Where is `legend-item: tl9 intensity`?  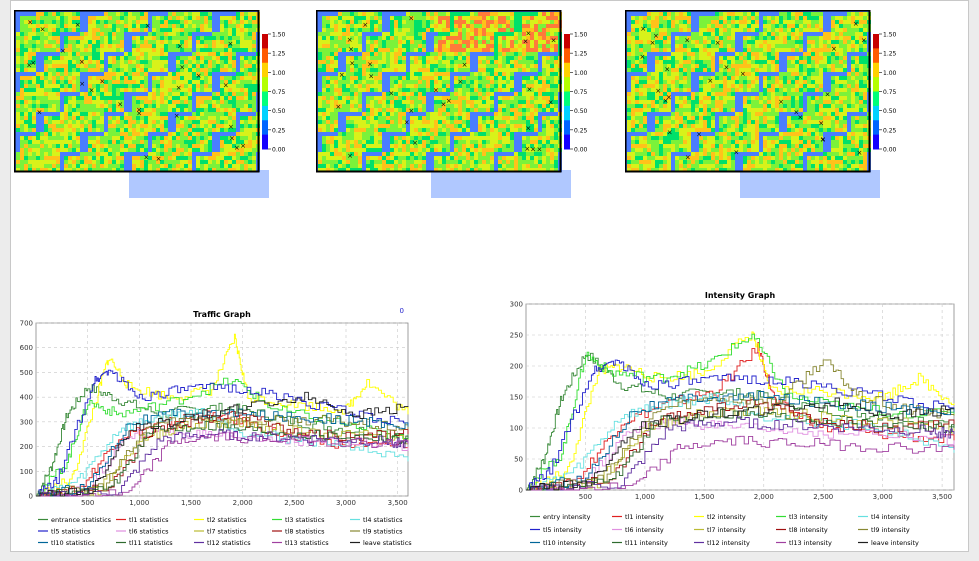 legend-item: tl9 intensity is located at coordinates (890, 530).